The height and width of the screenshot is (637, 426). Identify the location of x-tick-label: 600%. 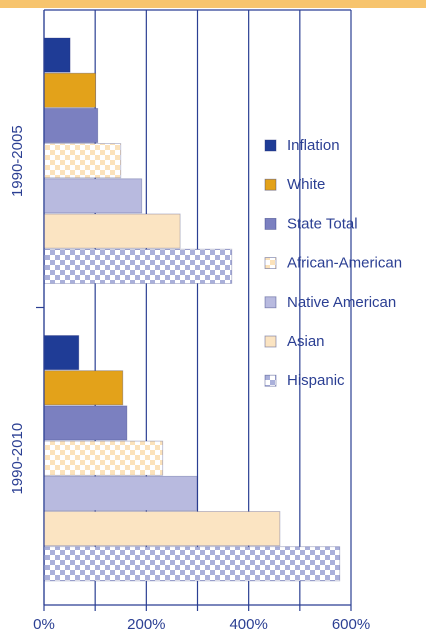
(351, 624).